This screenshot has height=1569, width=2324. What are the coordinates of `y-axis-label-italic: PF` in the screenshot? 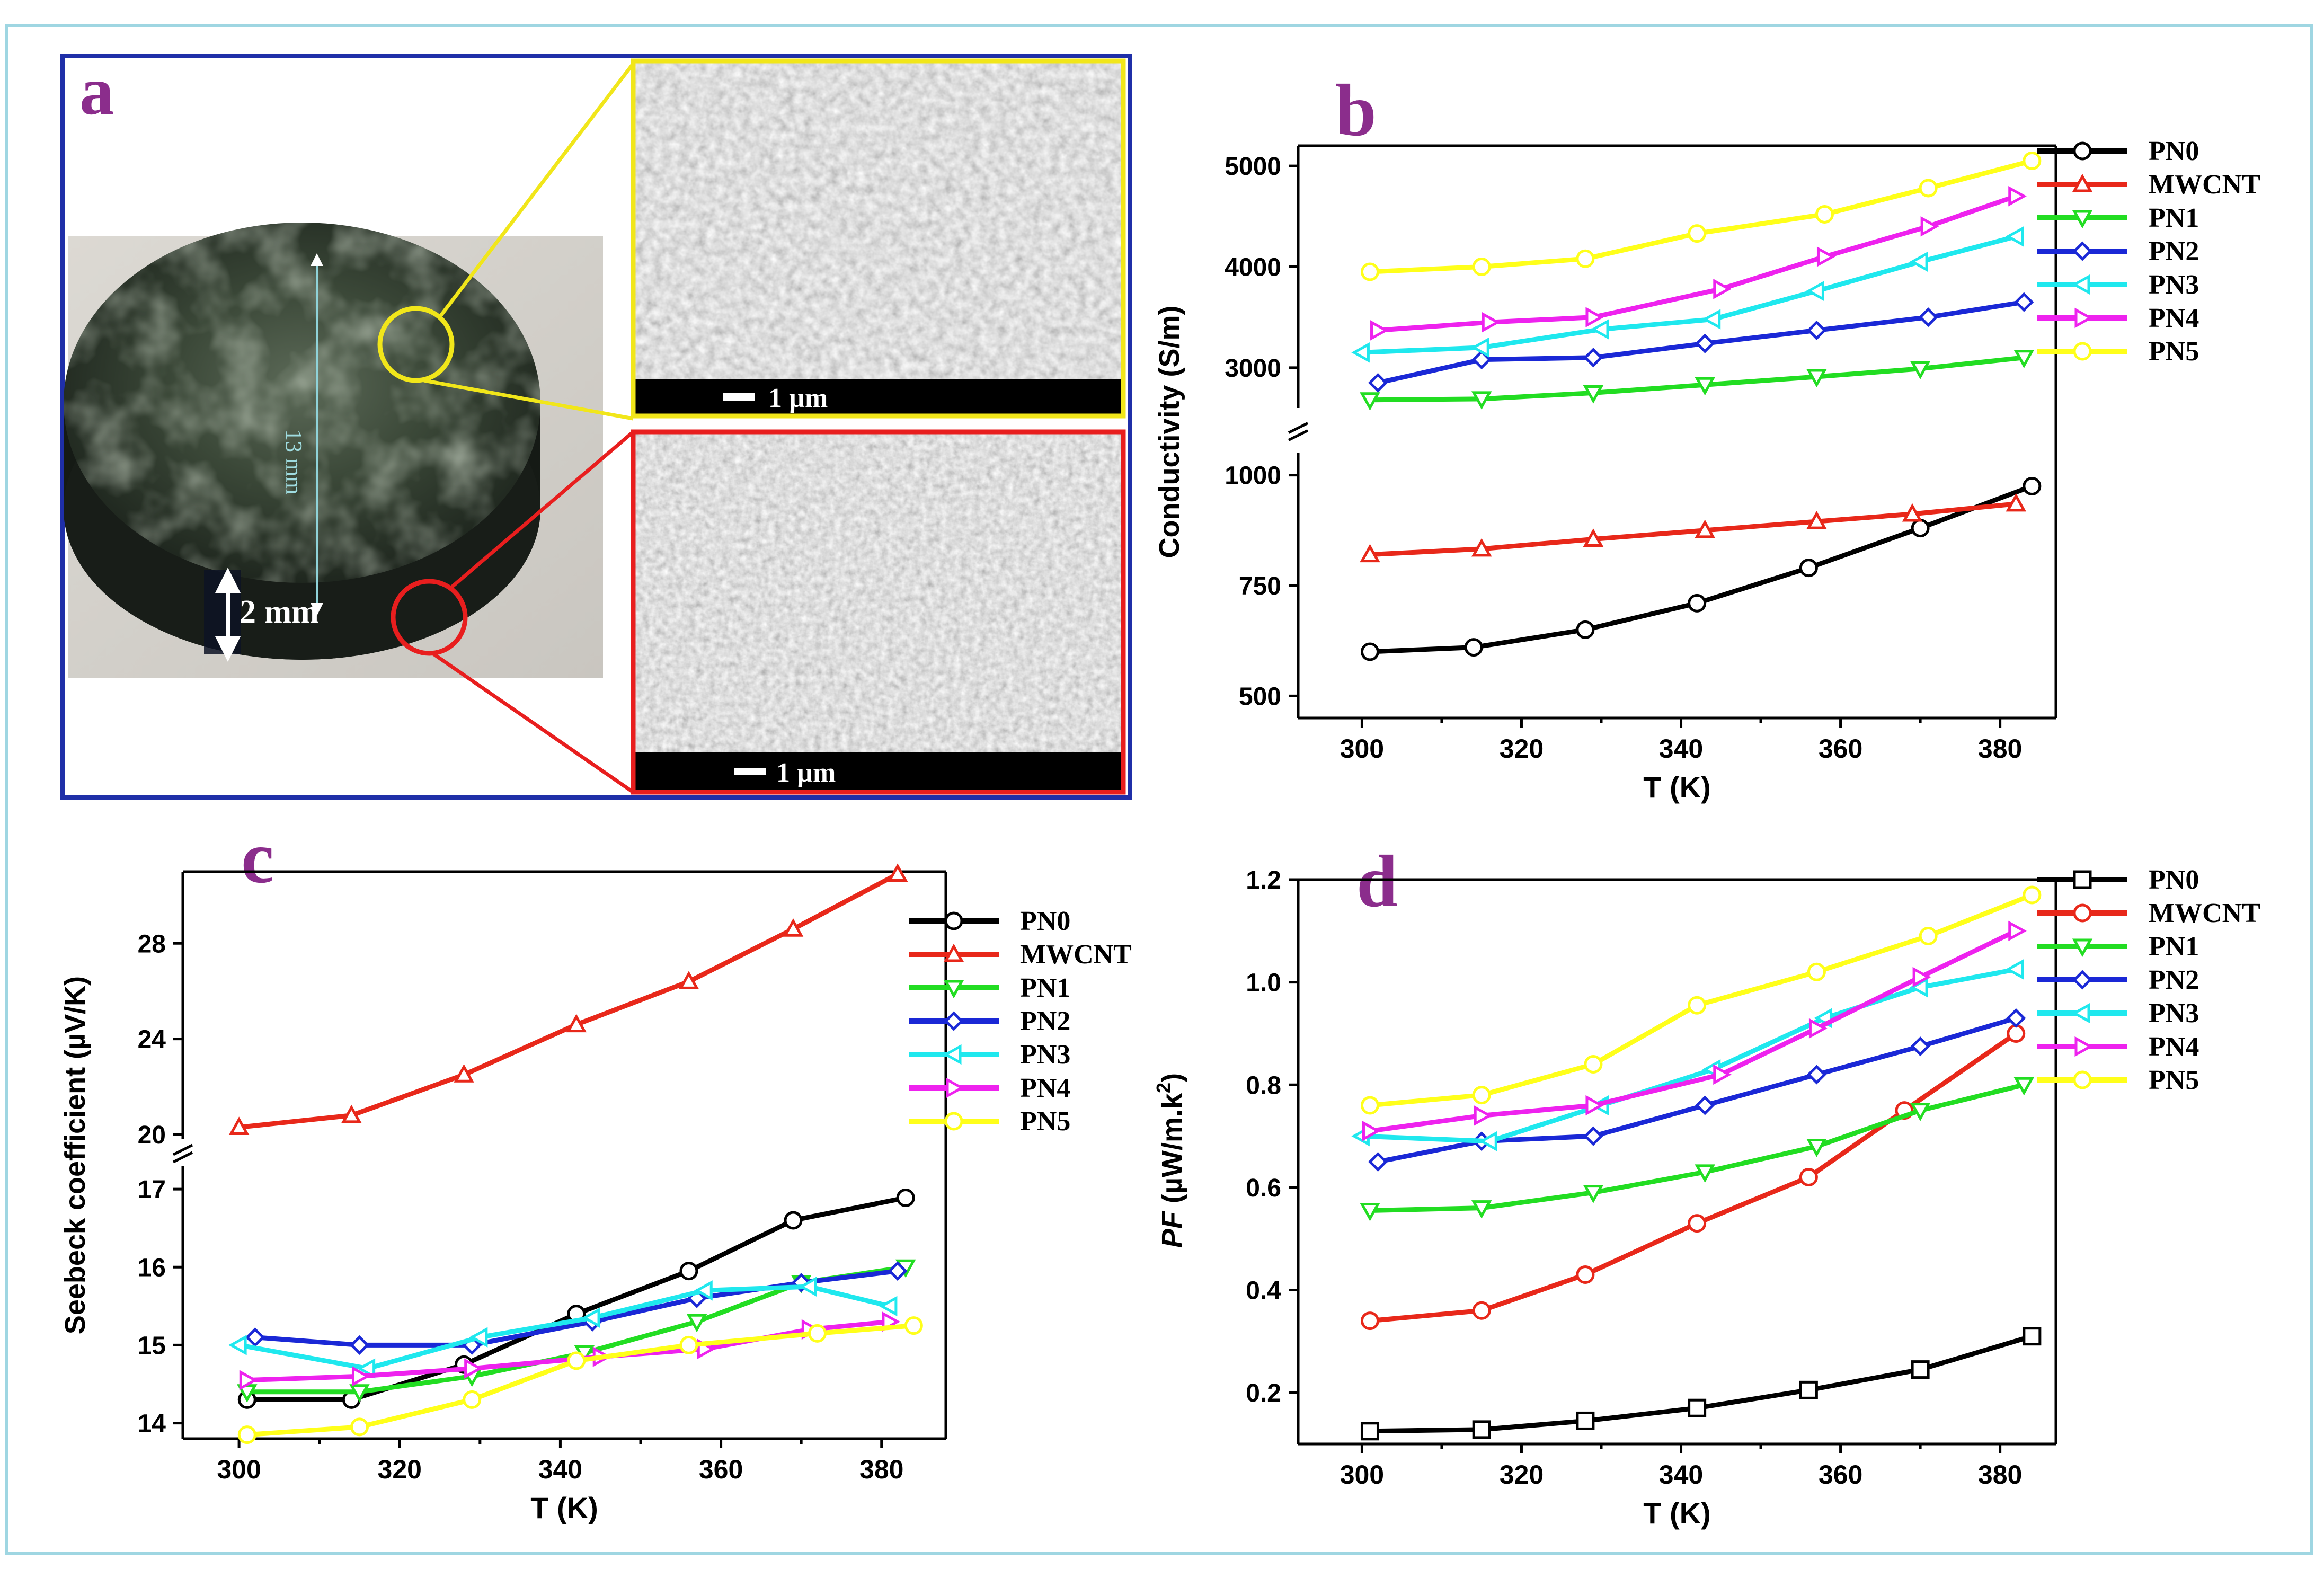 It's located at (1172, 1229).